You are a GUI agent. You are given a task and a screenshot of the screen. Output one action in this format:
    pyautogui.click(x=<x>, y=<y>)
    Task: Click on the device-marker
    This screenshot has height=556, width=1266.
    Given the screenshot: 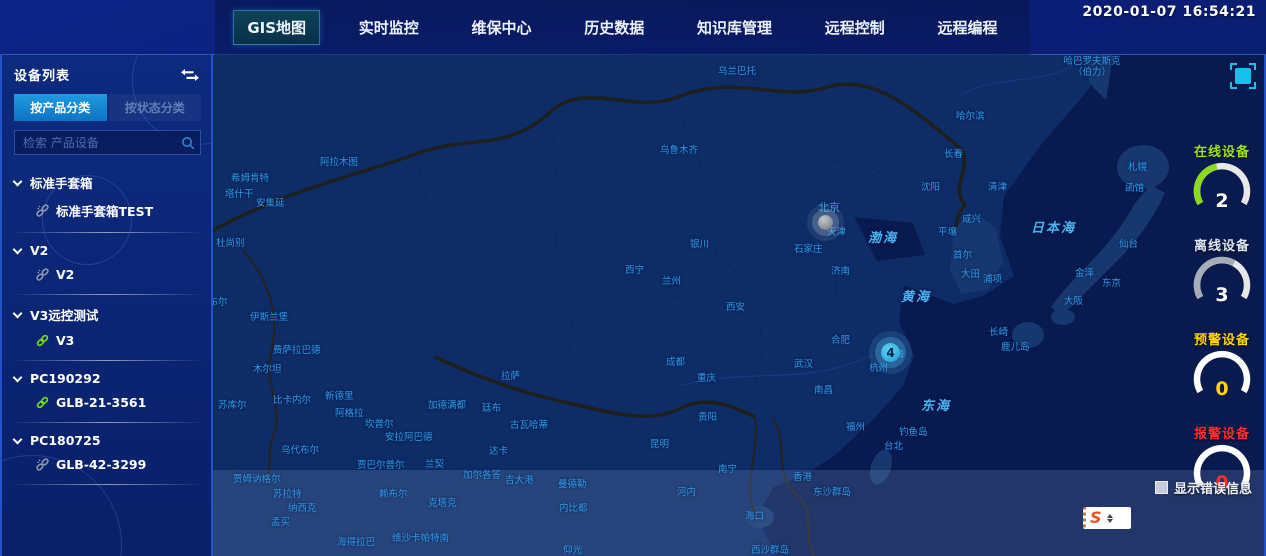 What is the action you would take?
    pyautogui.click(x=825, y=222)
    